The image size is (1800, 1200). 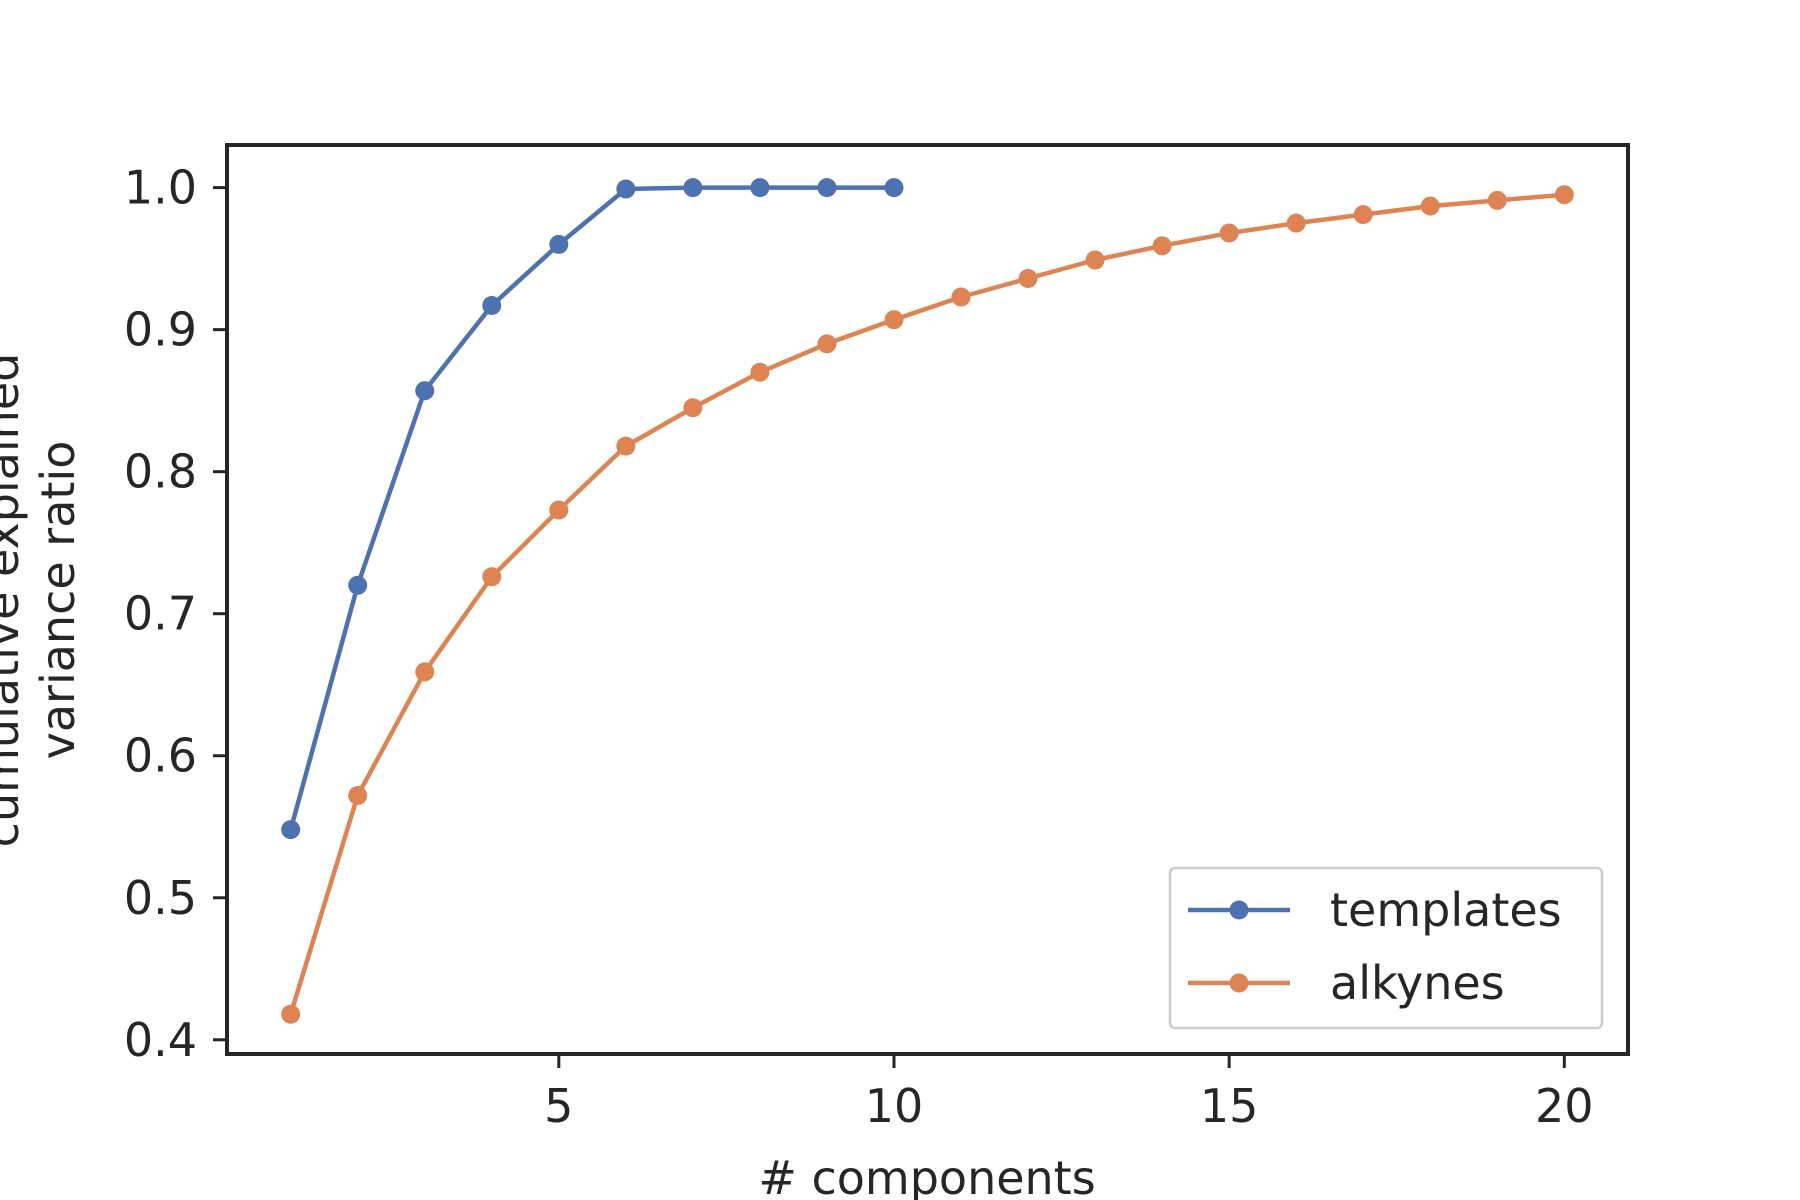 What do you see at coordinates (58, 600) in the screenshot?
I see `y-axis-title-line-2: variance ratio` at bounding box center [58, 600].